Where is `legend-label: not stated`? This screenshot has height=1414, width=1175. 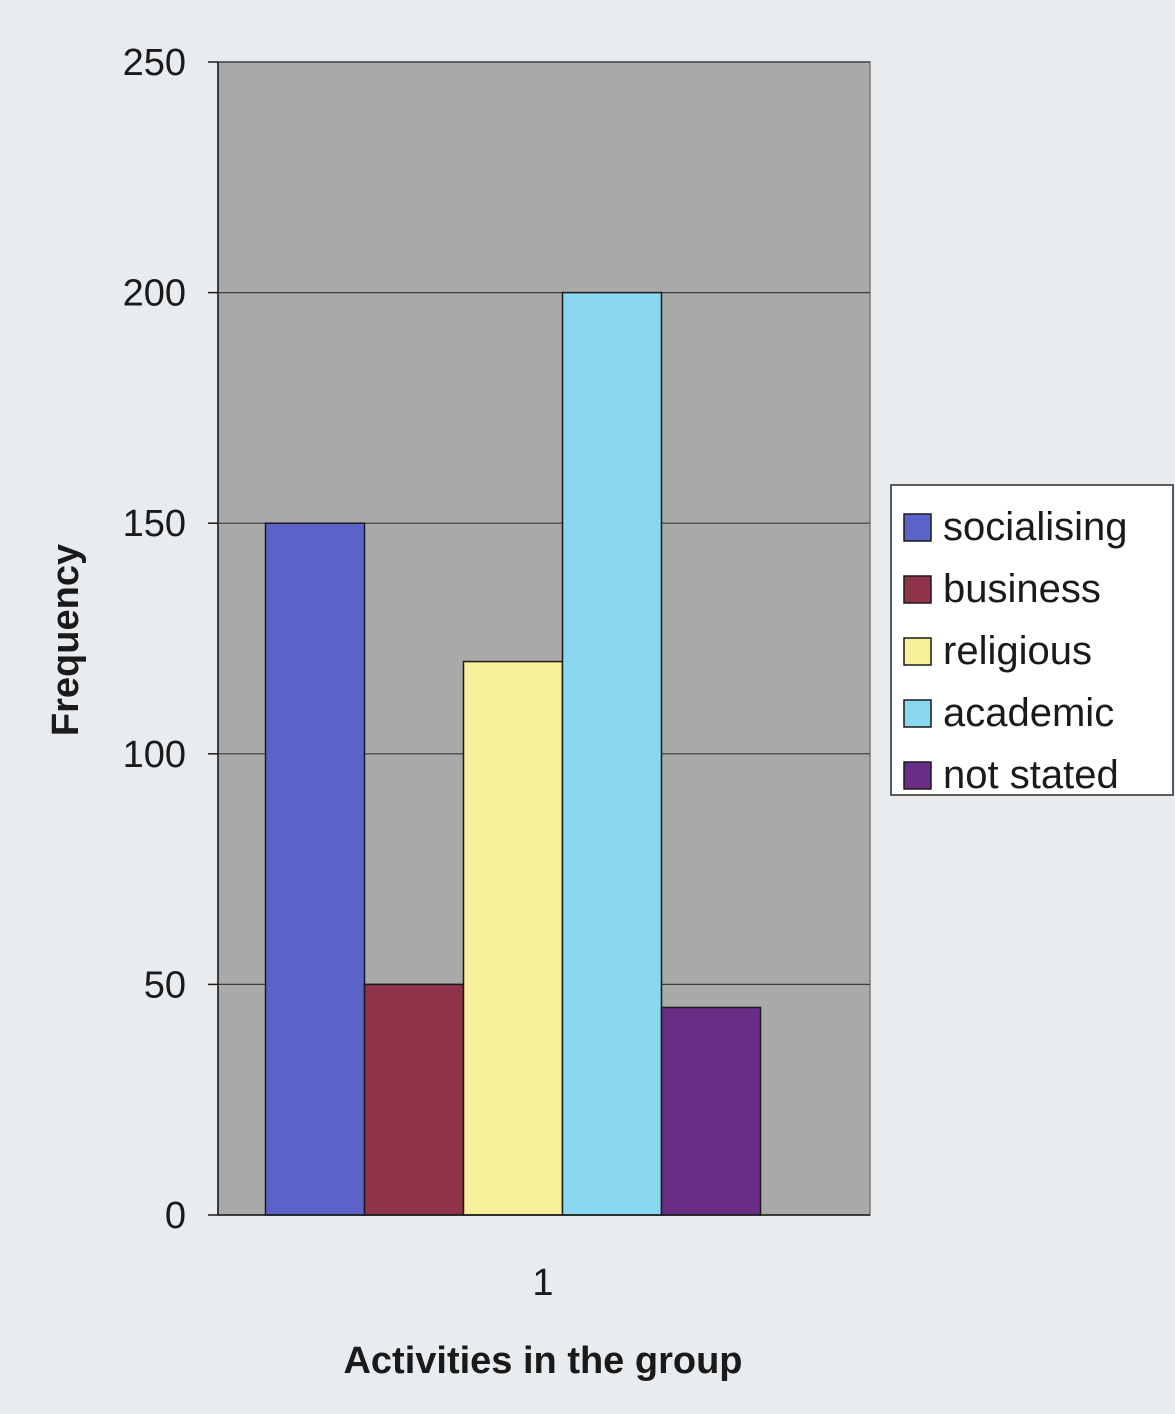
legend-label: not stated is located at coordinates (1031, 775).